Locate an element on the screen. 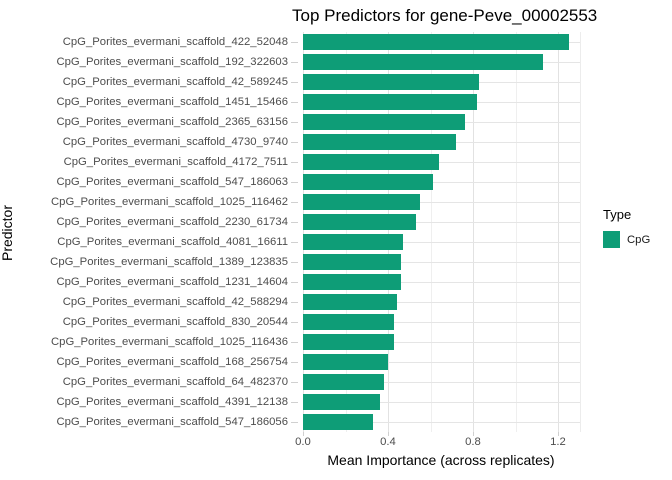 This screenshot has height=480, width=672. chart-title: Top Predictors for gene-Peve_00002553 is located at coordinates (445, 15).